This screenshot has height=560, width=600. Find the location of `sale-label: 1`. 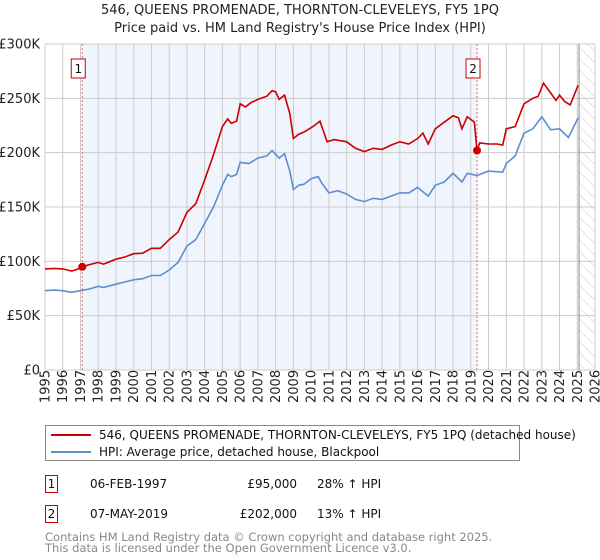

sale-label: 1 is located at coordinates (78, 69).